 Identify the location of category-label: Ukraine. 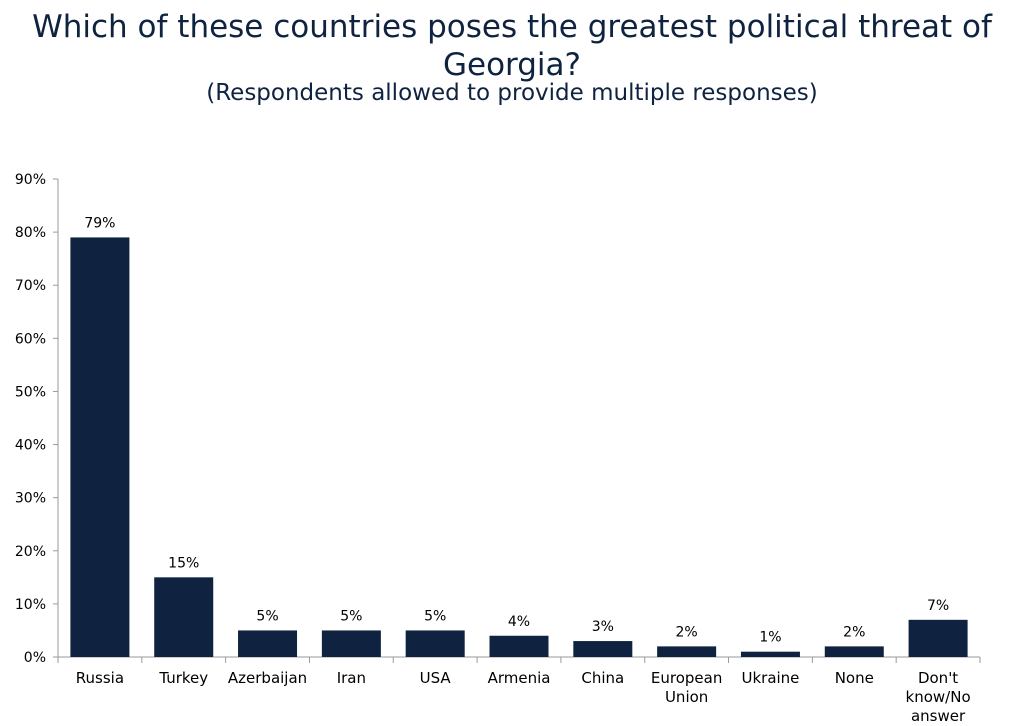
(770, 678).